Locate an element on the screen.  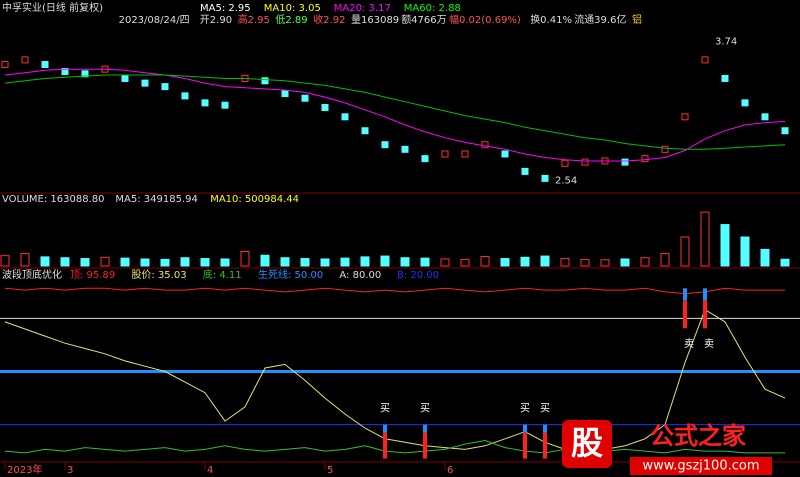
x-tick-label: 2023年 is located at coordinates (24, 469).